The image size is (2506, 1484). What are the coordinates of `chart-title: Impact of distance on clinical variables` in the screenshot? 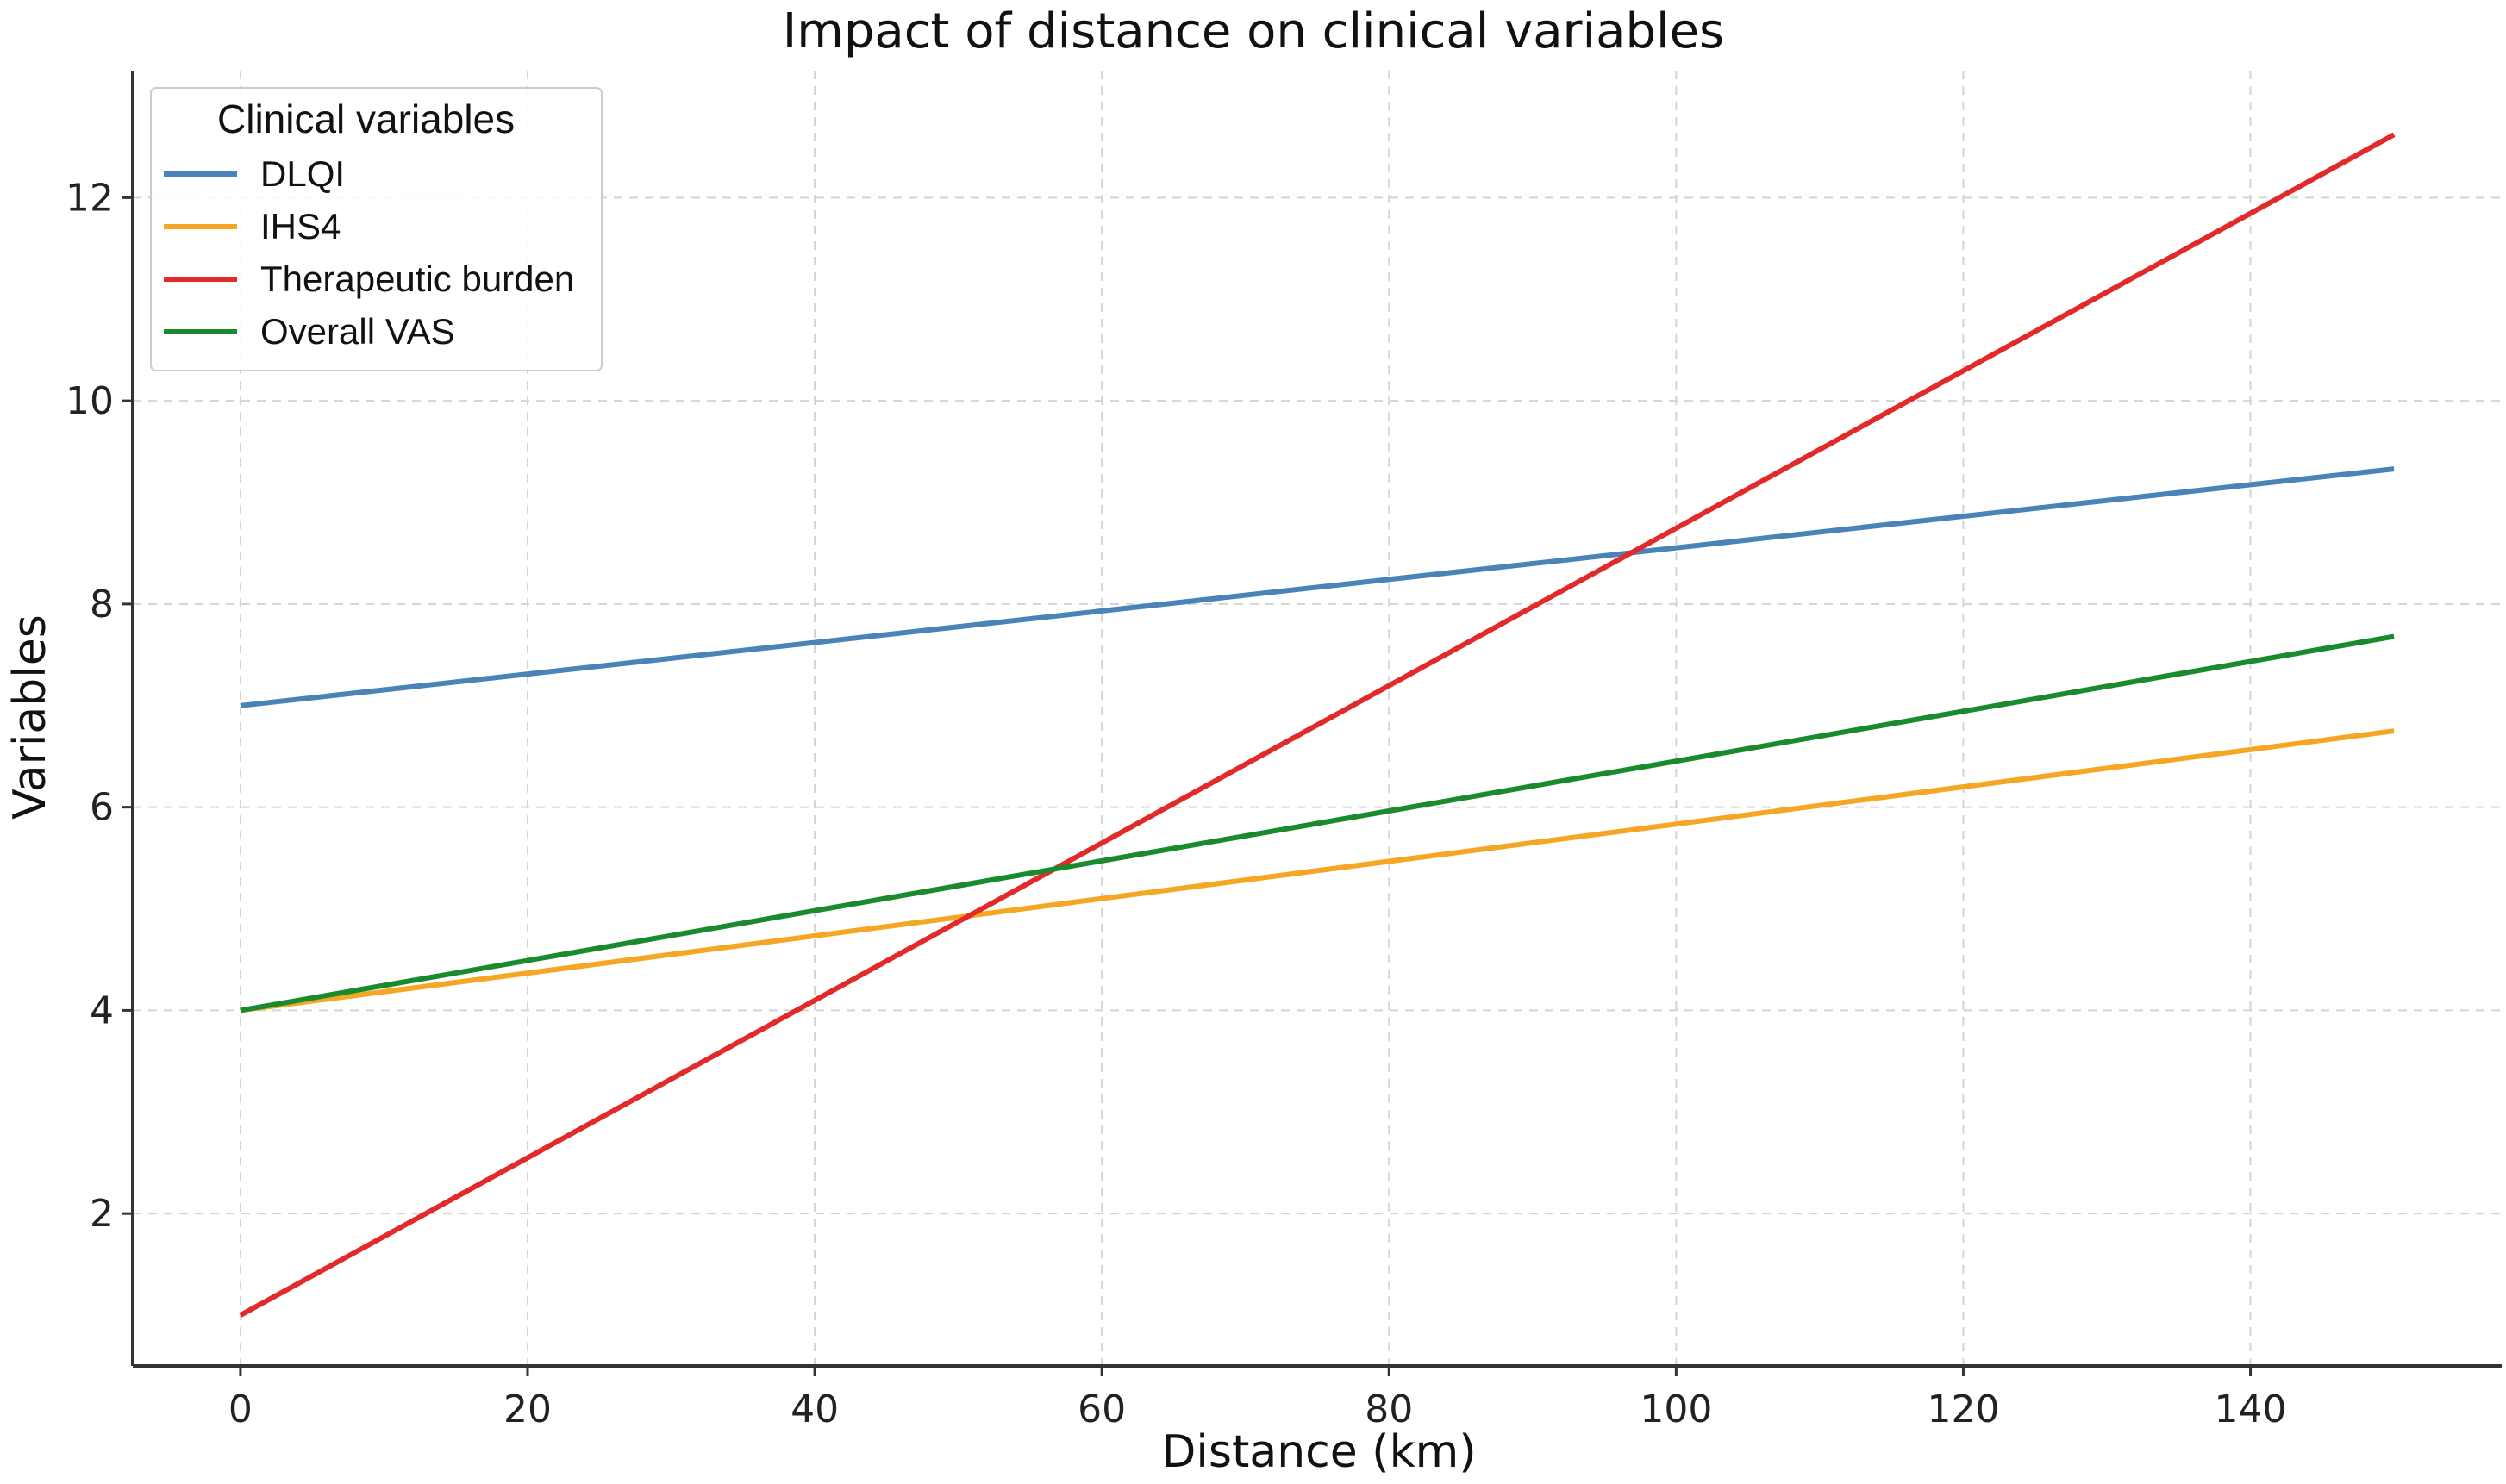 It's located at (1254, 31).